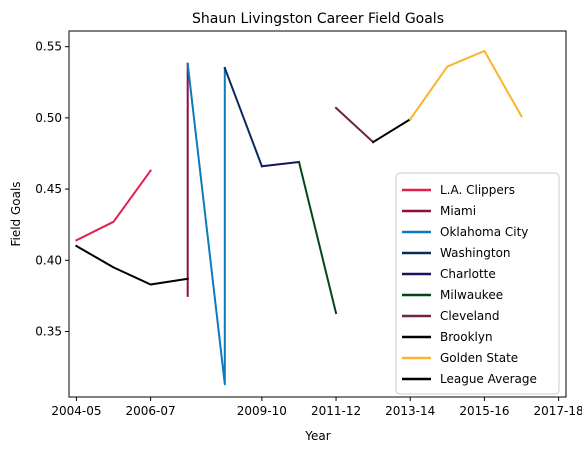  Describe the element at coordinates (488, 379) in the screenshot. I see `legend-label-9: League Average` at that location.